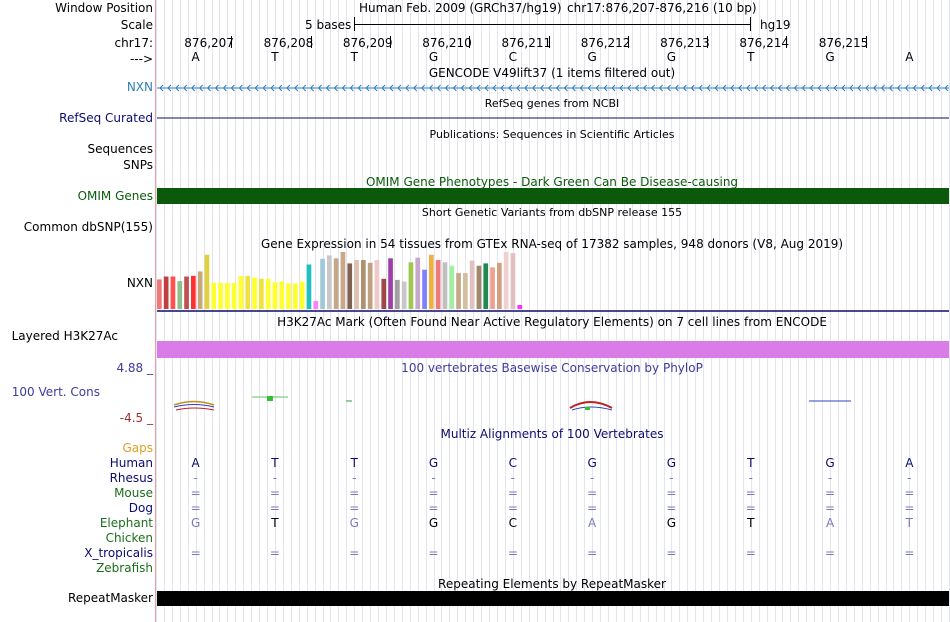 Image resolution: width=950 pixels, height=622 pixels. What do you see at coordinates (552, 434) in the screenshot?
I see `multiz-track-title: Multiz Alignments of 100 Vertebrates` at bounding box center [552, 434].